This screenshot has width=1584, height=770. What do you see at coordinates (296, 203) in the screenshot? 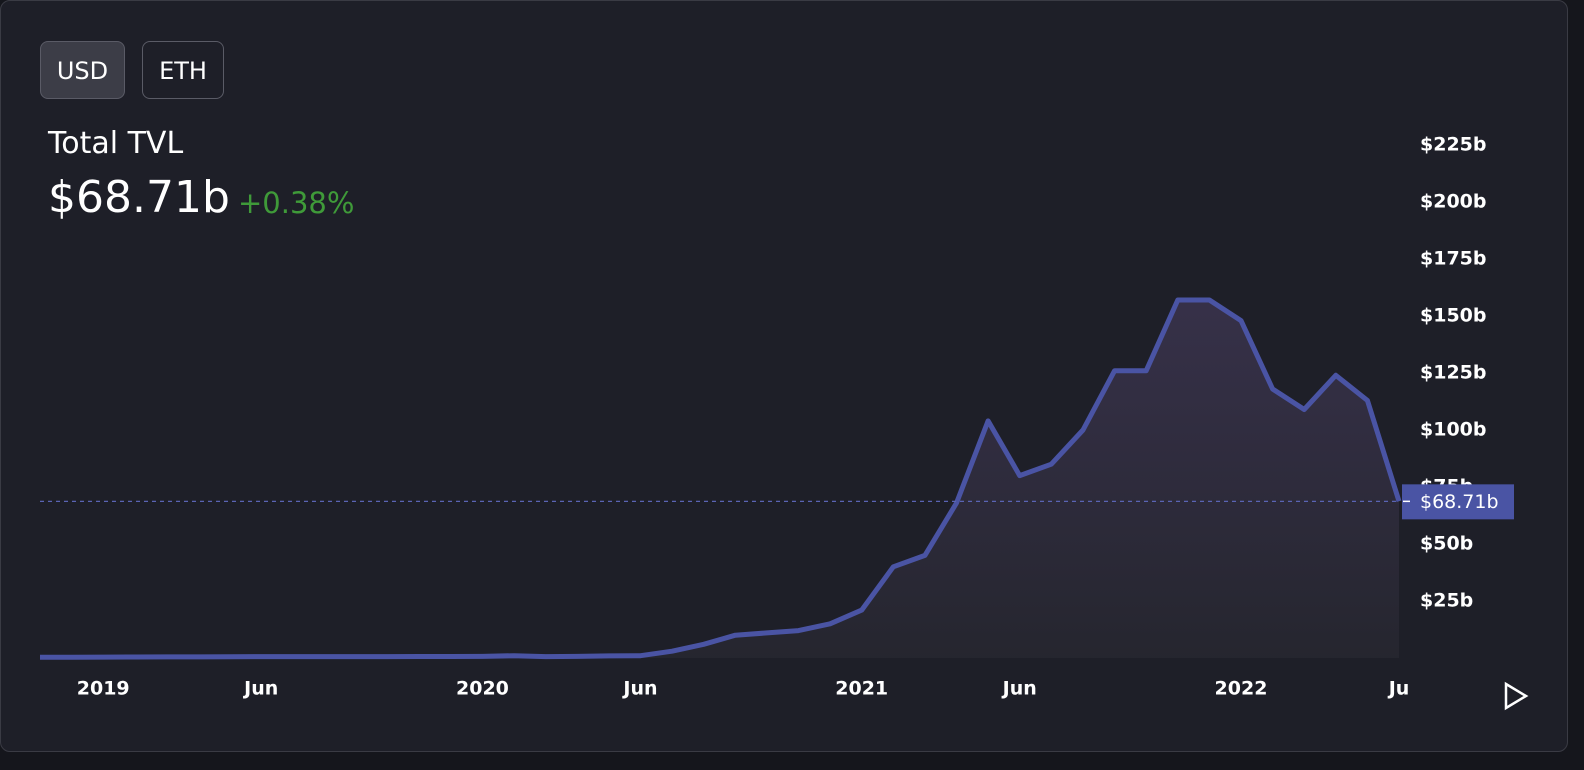
I see `change: +0.38%` at bounding box center [296, 203].